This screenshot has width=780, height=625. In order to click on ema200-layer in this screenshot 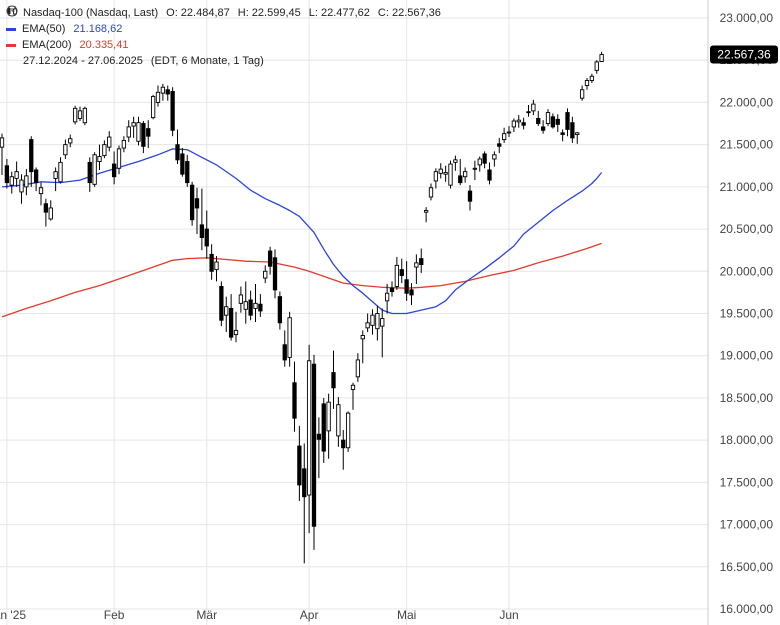, I will do `click(301, 280)`.